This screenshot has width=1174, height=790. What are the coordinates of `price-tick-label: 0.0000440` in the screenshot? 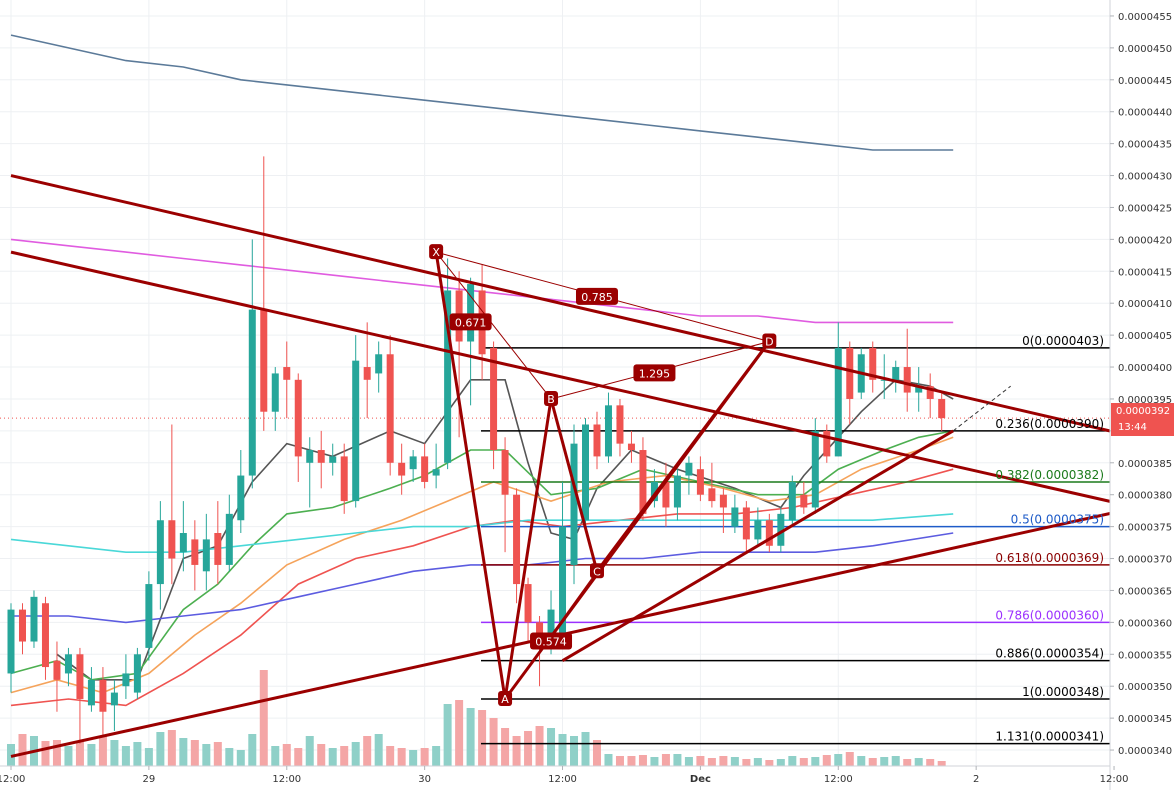 It's located at (1145, 113).